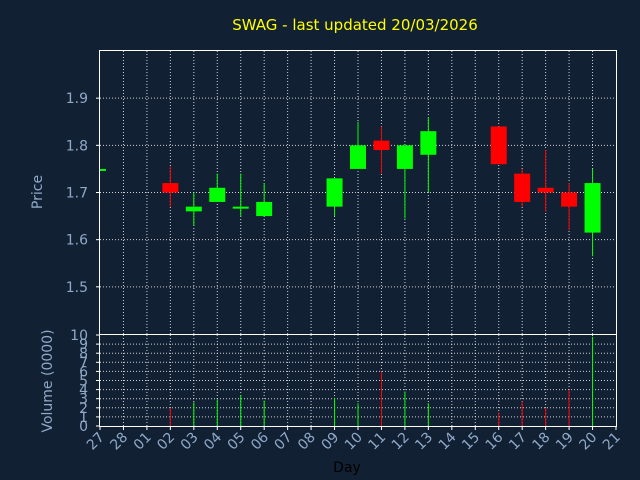 This screenshot has width=640, height=480. Describe the element at coordinates (355, 25) in the screenshot. I see `chart-title: SWAG - last updated 20/03/2026` at that location.